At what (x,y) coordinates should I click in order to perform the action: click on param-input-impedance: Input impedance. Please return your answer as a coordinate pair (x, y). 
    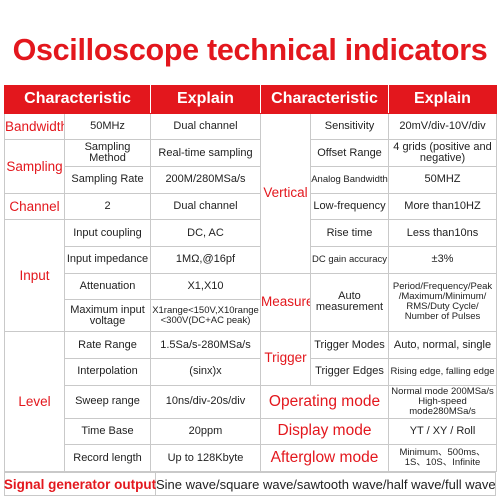
    Looking at the image, I should click on (107, 260).